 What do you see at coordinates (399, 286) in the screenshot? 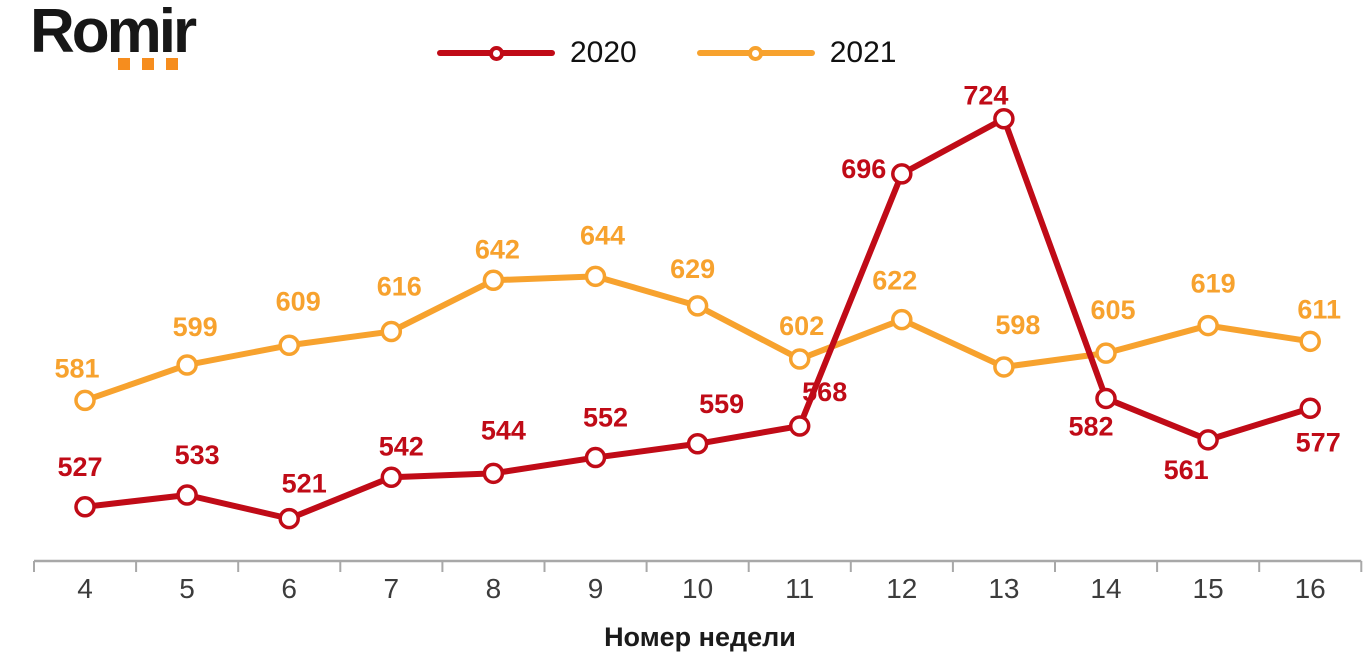
I see `data-point-label-2021: 616` at bounding box center [399, 286].